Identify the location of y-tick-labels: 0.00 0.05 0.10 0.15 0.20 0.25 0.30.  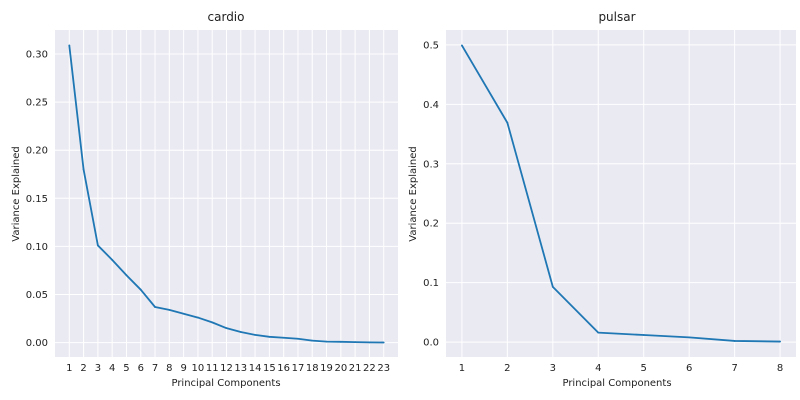
(37, 200).